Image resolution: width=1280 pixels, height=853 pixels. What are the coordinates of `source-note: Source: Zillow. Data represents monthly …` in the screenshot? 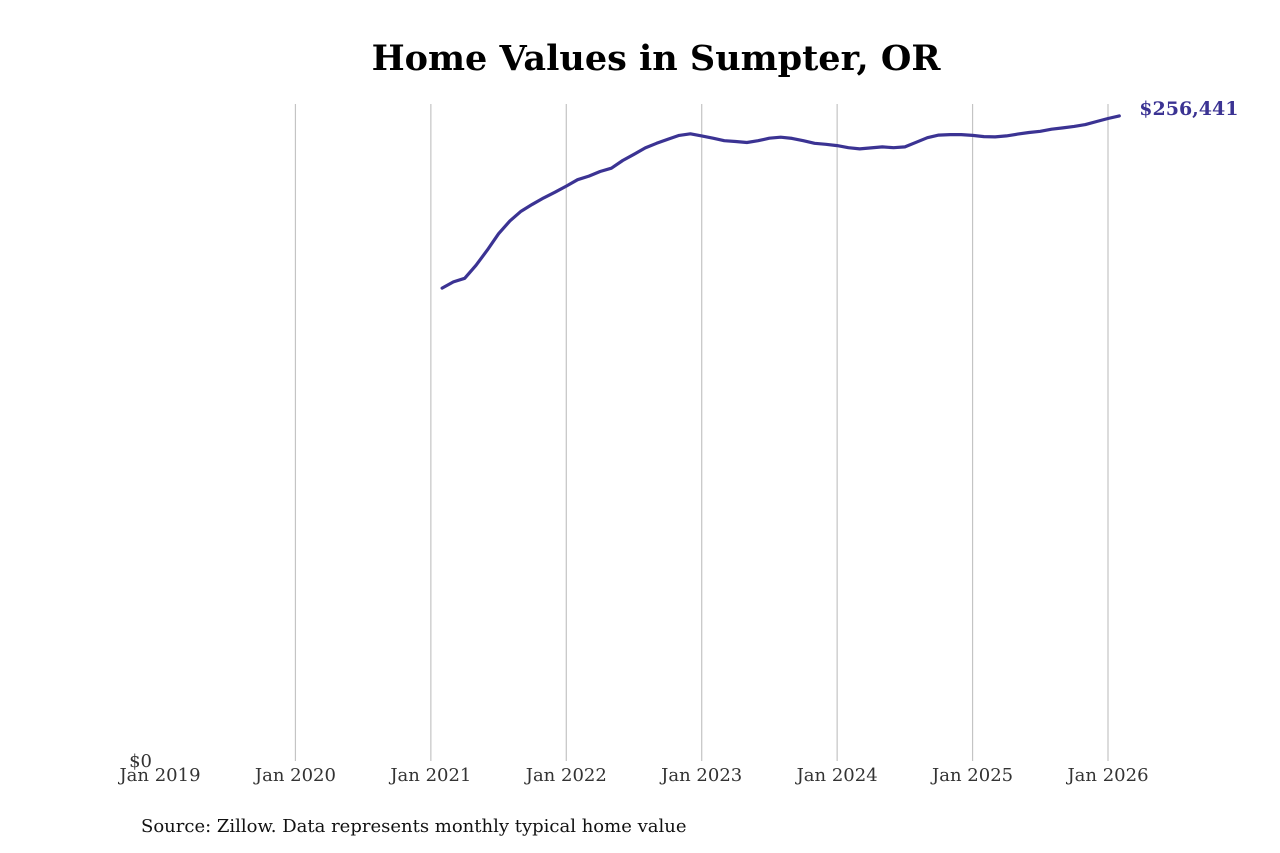 It's located at (414, 826).